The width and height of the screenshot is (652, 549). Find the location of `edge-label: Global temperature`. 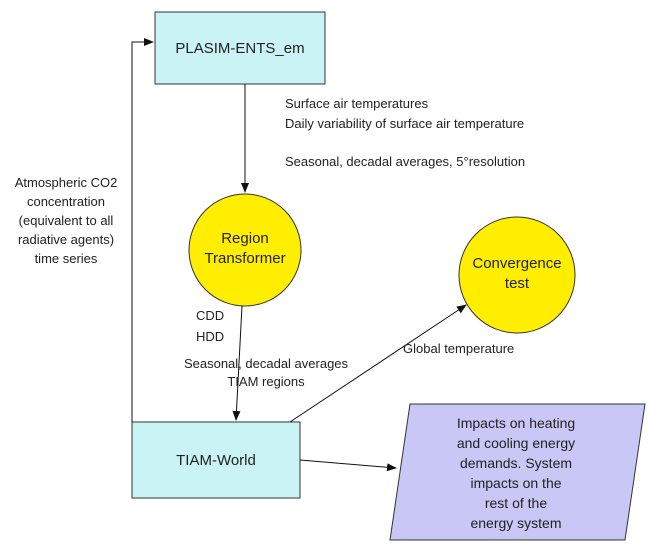

edge-label: Global temperature is located at coordinates (458, 348).